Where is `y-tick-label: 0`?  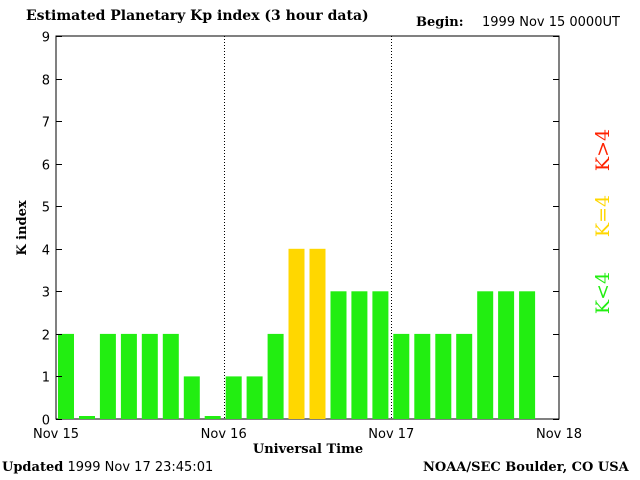 y-tick-label: 0 is located at coordinates (46, 421).